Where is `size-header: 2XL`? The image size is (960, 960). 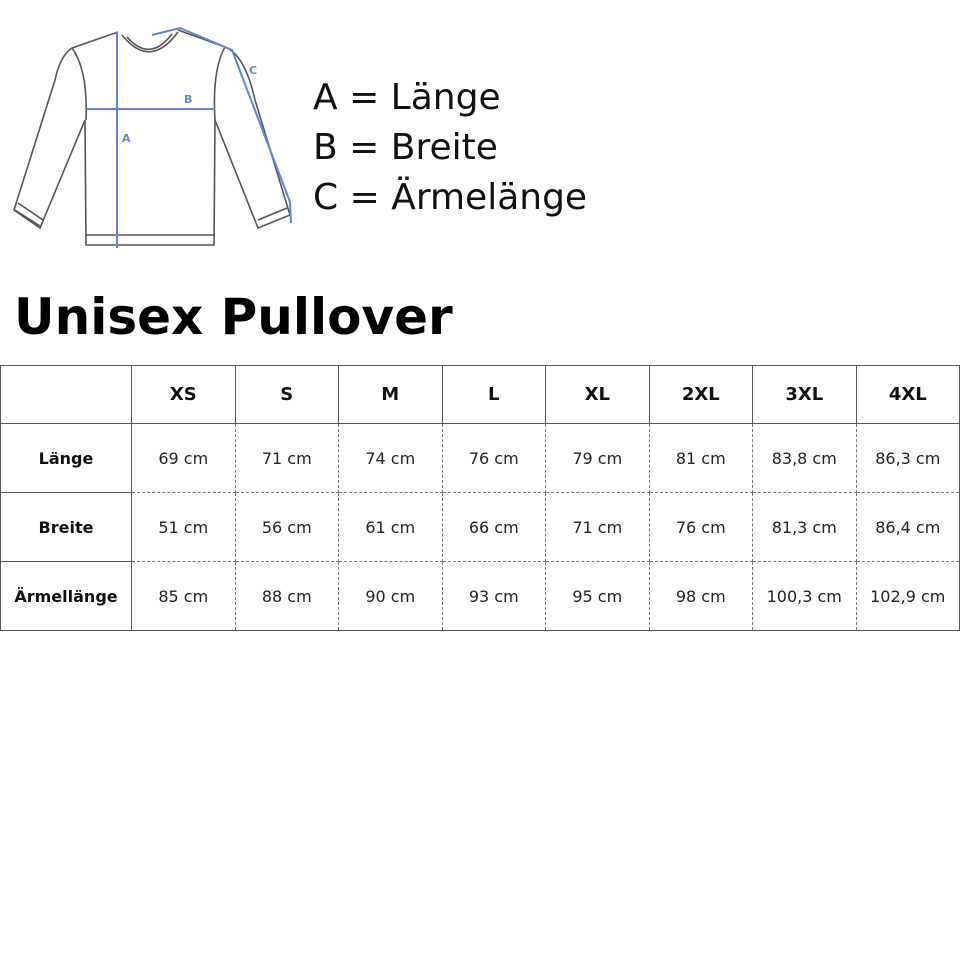
size-header: 2XL is located at coordinates (700, 394).